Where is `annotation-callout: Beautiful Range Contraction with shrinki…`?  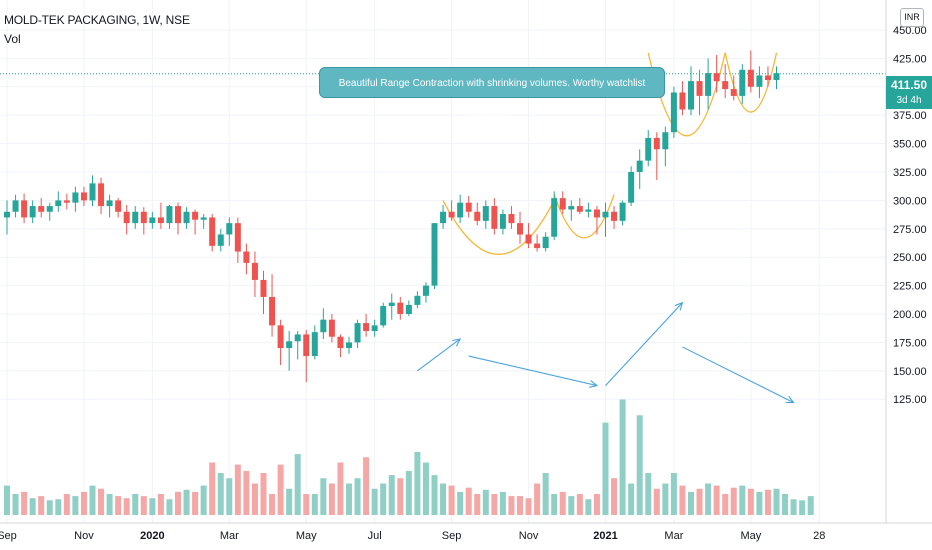
annotation-callout: Beautiful Range Contraction with shrinki… is located at coordinates (492, 93).